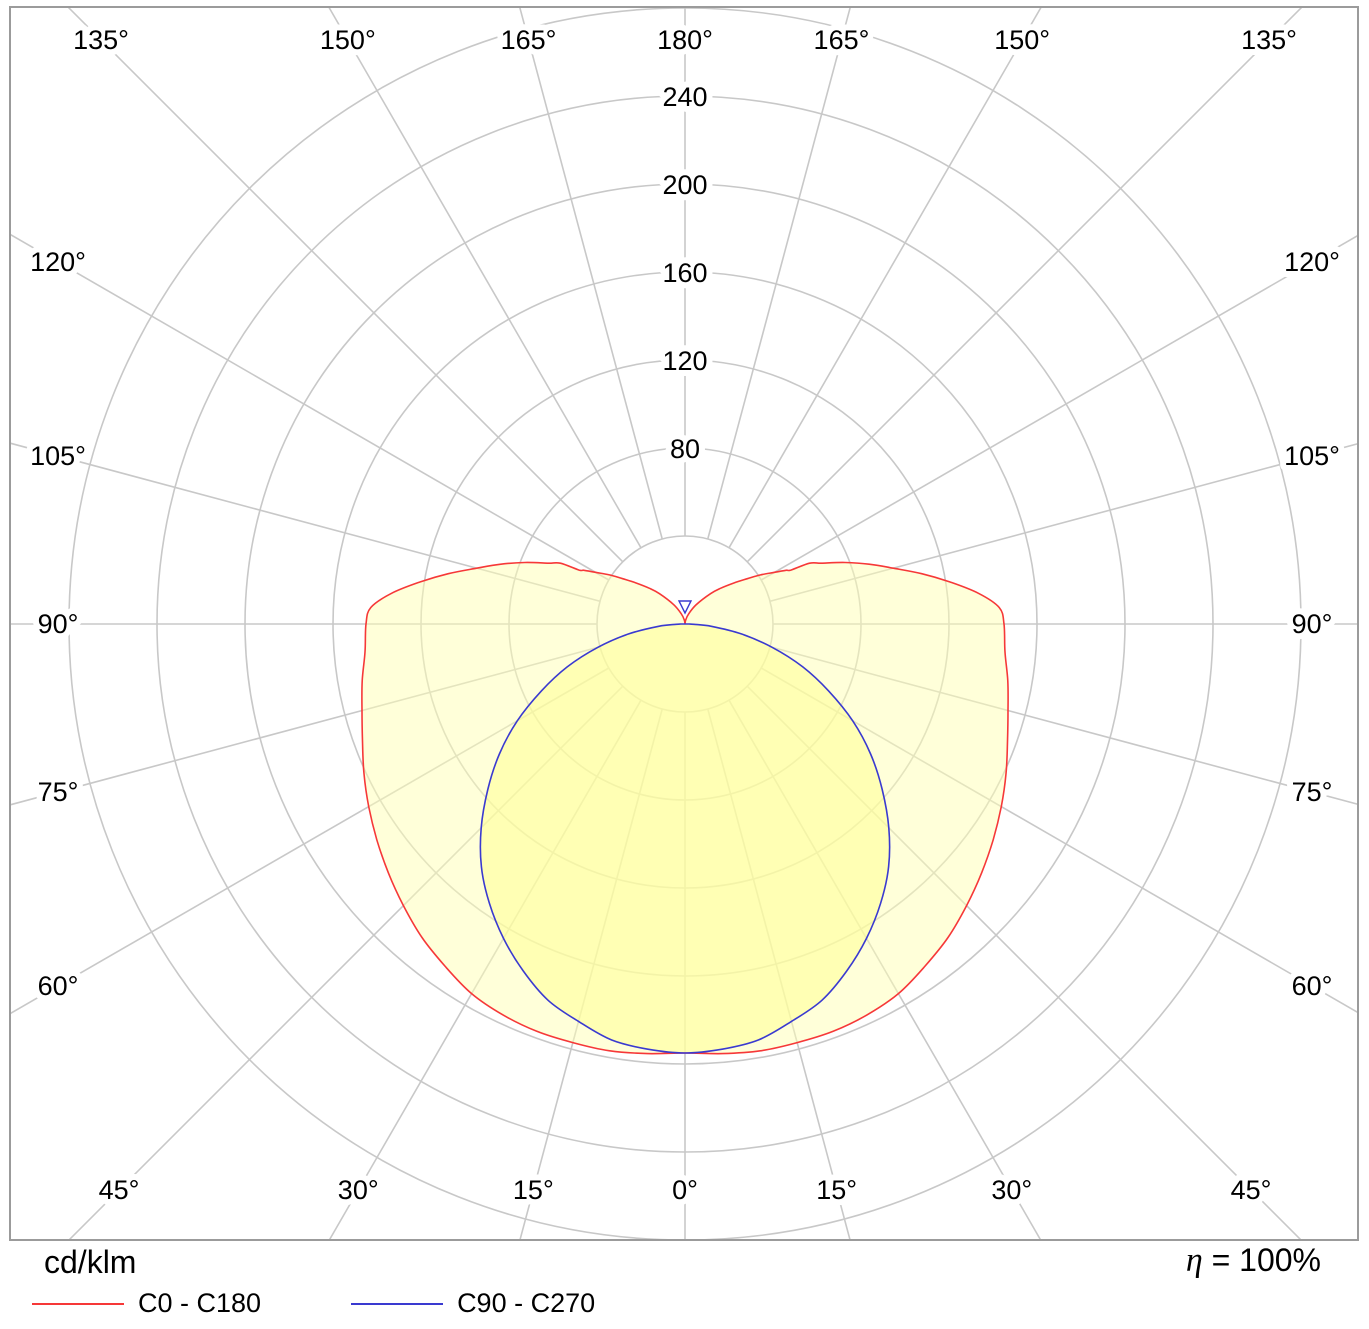 This screenshot has width=1369, height=1329. What do you see at coordinates (1194, 1260) in the screenshot?
I see `eta-symbol: η` at bounding box center [1194, 1260].